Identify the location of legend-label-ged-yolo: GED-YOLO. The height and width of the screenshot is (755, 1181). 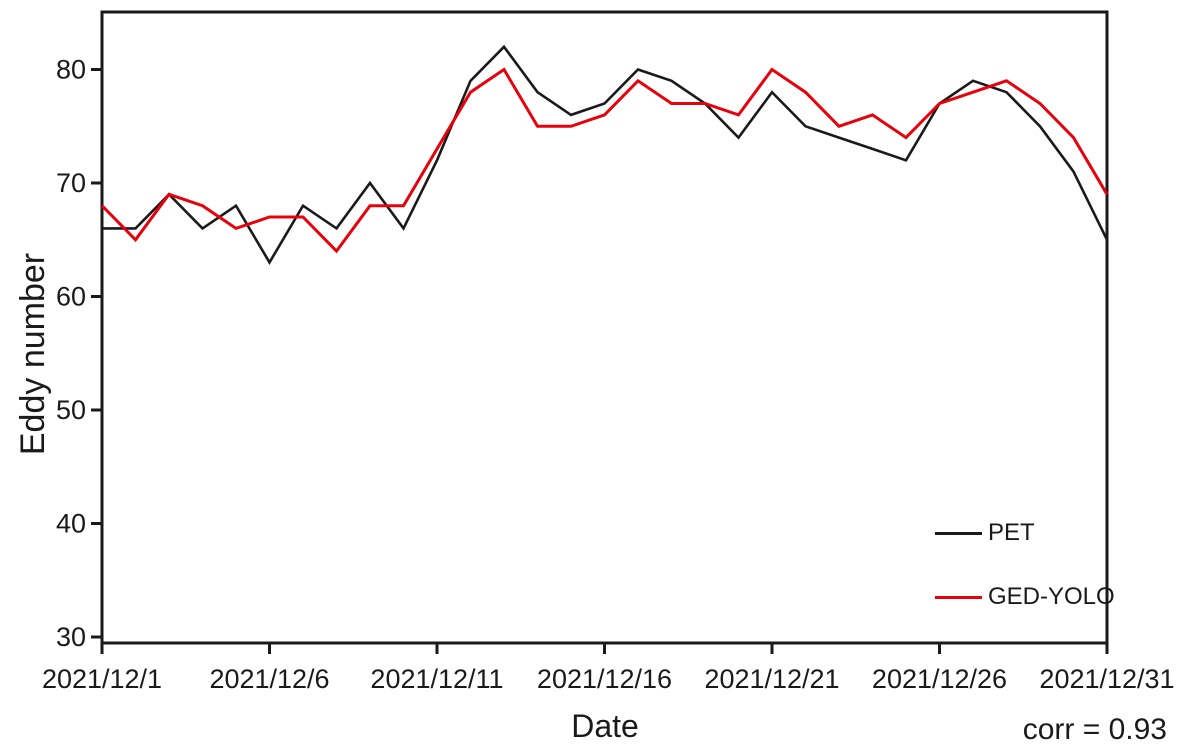
(1051, 596).